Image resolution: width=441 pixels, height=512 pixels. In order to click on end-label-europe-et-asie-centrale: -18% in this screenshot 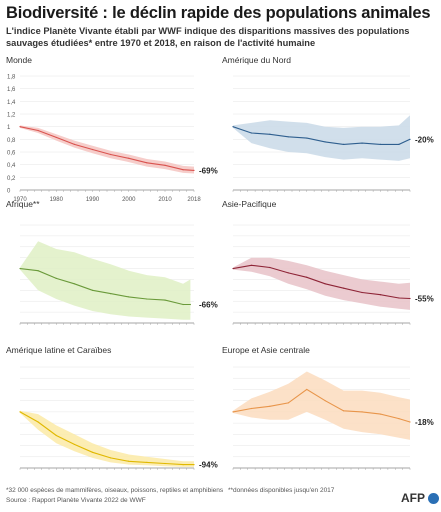, I will do `click(424, 422)`.